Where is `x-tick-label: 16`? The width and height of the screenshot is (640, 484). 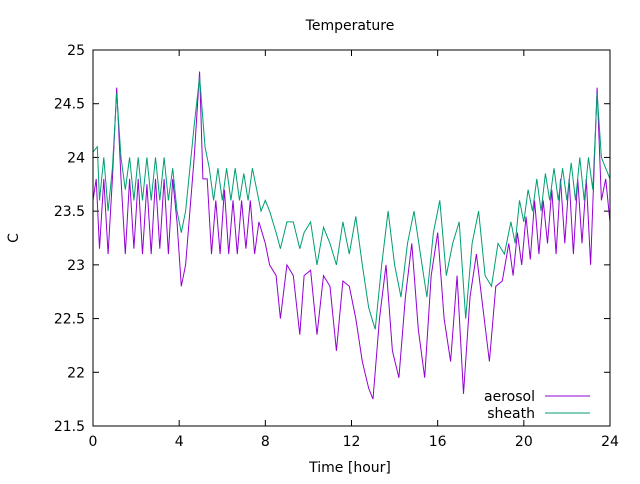
x-tick-label: 16 is located at coordinates (438, 442).